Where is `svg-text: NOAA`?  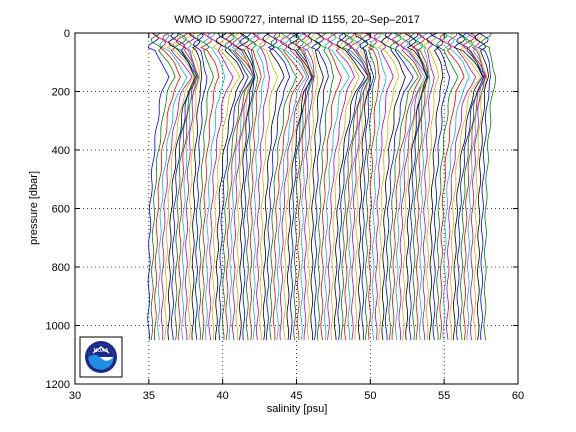 svg-text: NOAA is located at coordinates (101, 351).